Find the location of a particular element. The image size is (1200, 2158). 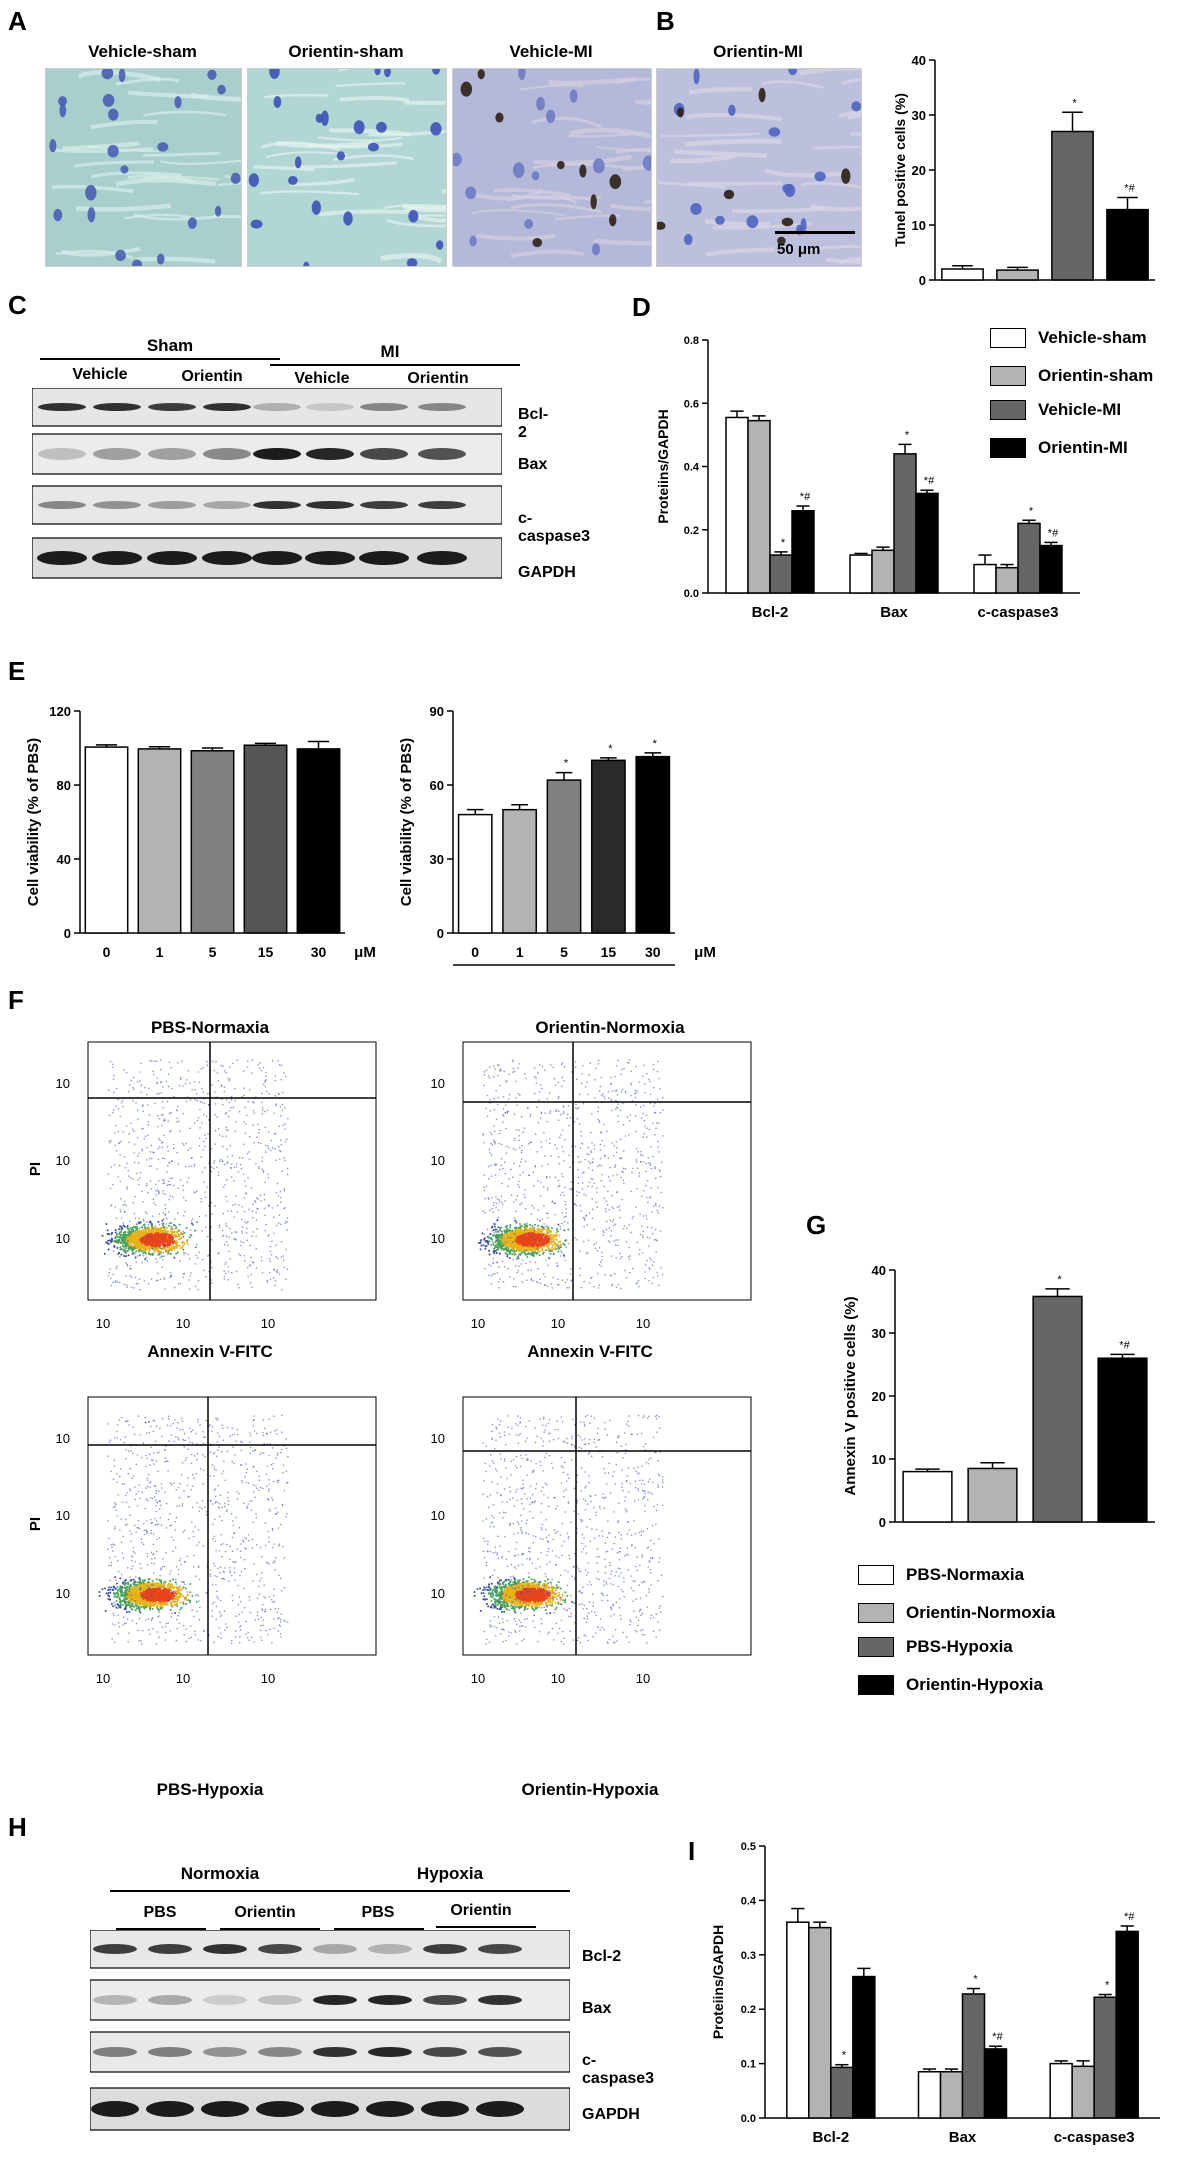

blot-h-label-gapdh: GAPDH is located at coordinates (611, 2114).